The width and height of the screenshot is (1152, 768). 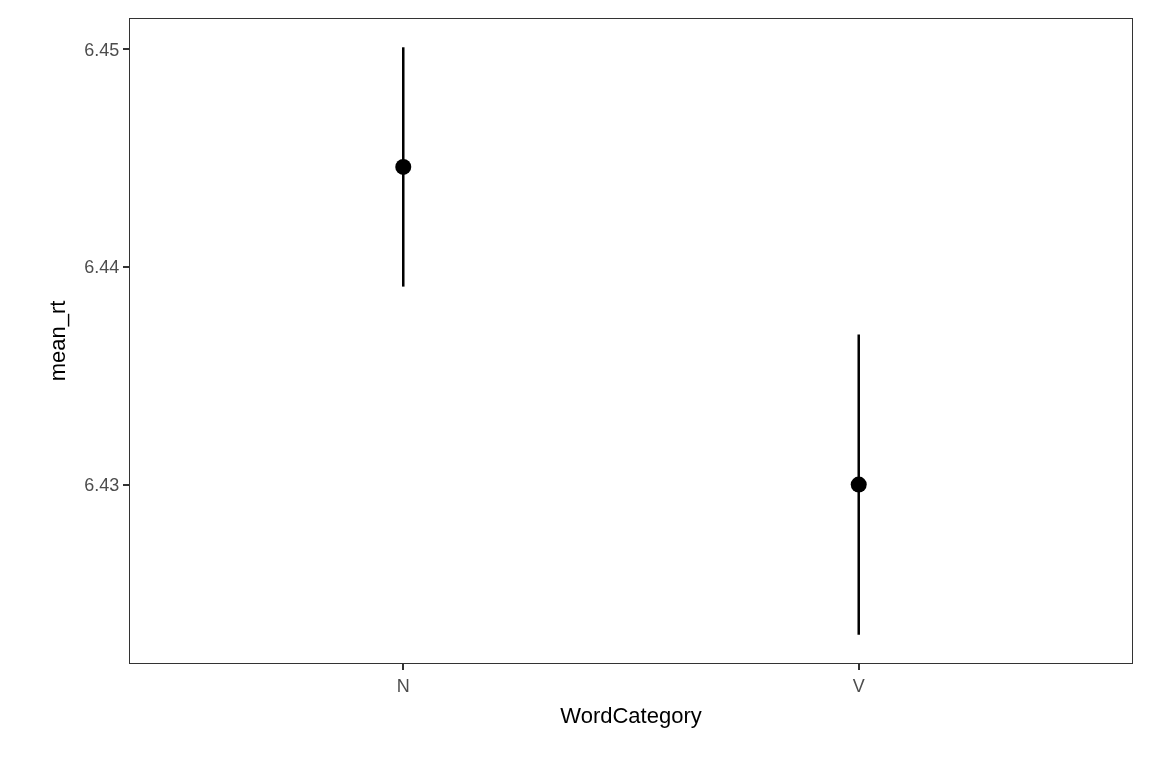 What do you see at coordinates (102, 267) in the screenshot?
I see `y-tick-label: 6.44` at bounding box center [102, 267].